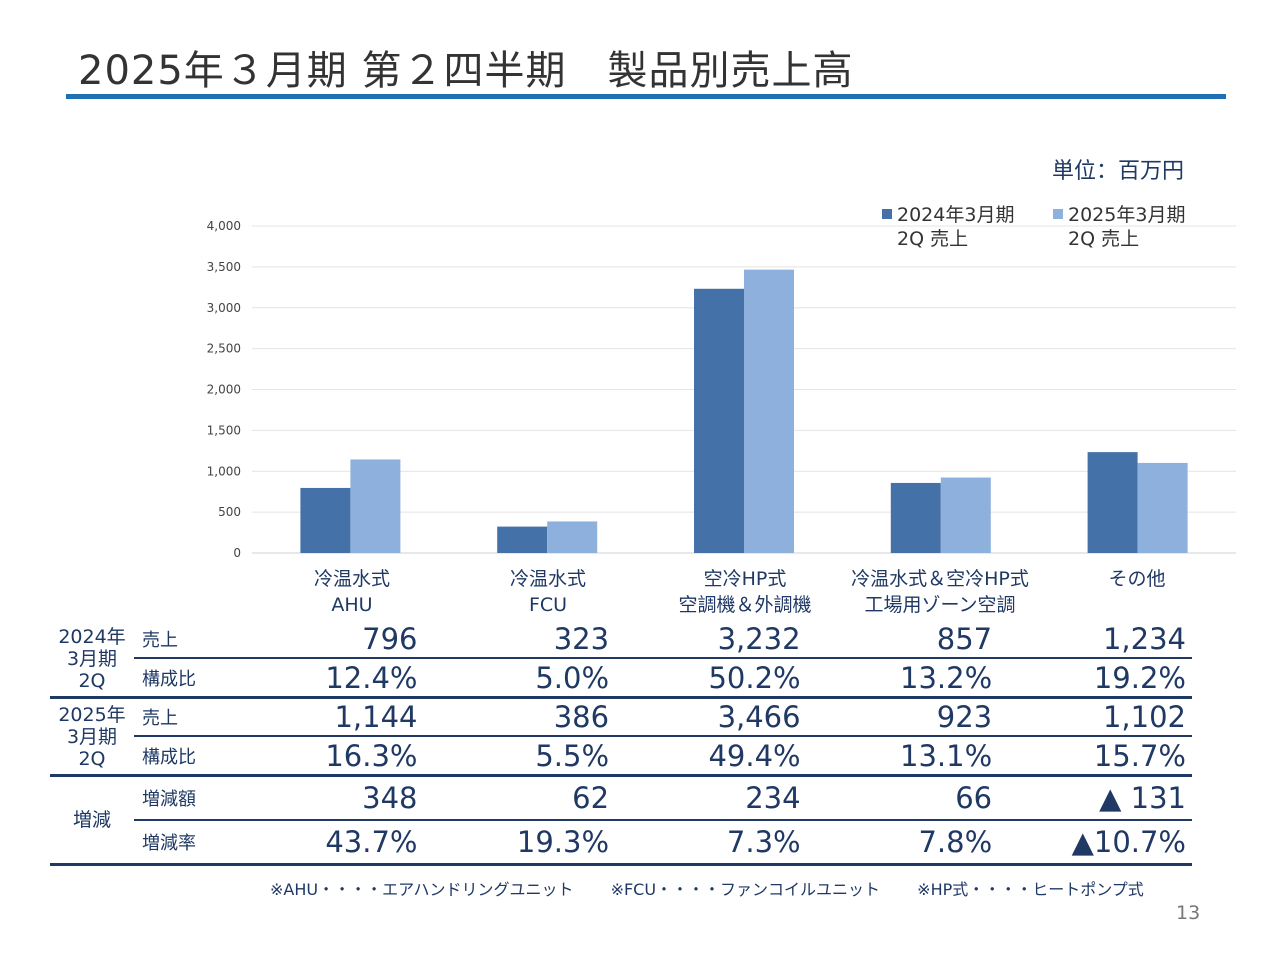 This screenshot has width=1280, height=960. Describe the element at coordinates (327, 678) in the screenshot. I see `table-cell: 12.4%` at that location.